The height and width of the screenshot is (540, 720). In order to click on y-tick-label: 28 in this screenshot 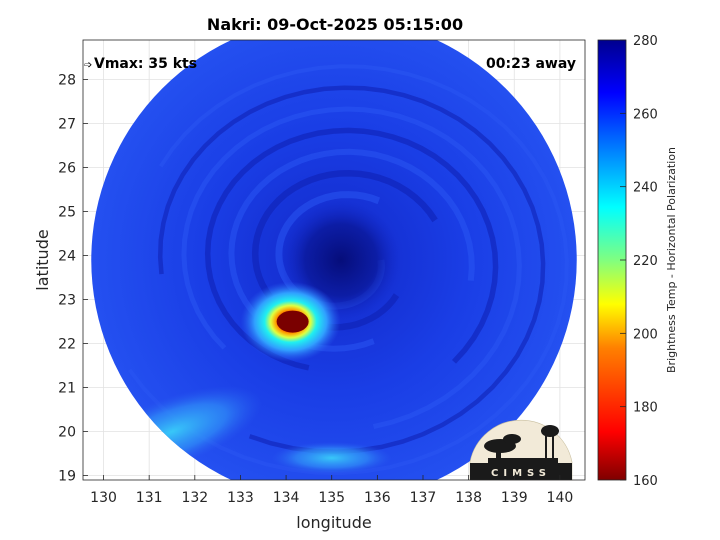, I will do `click(67, 81)`.